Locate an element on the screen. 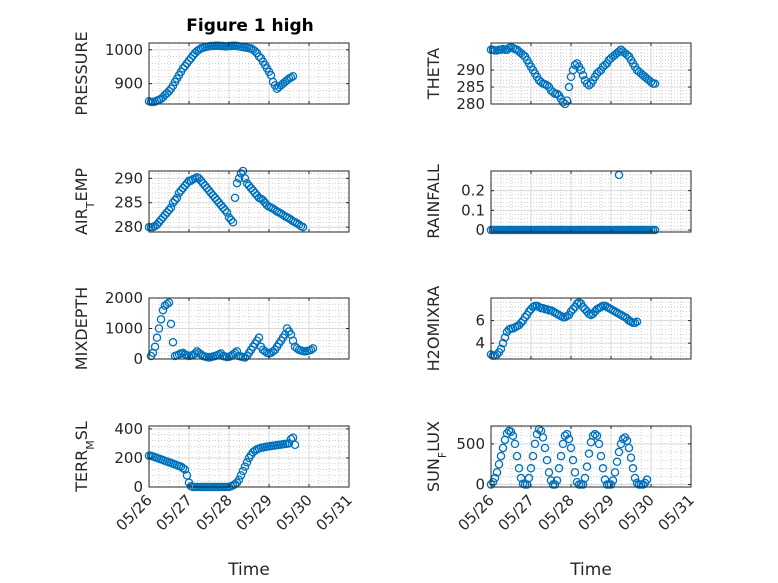 The image size is (778, 583). subplot-5: 0 1000 2000 MIXDEPTH is located at coordinates (211, 328).